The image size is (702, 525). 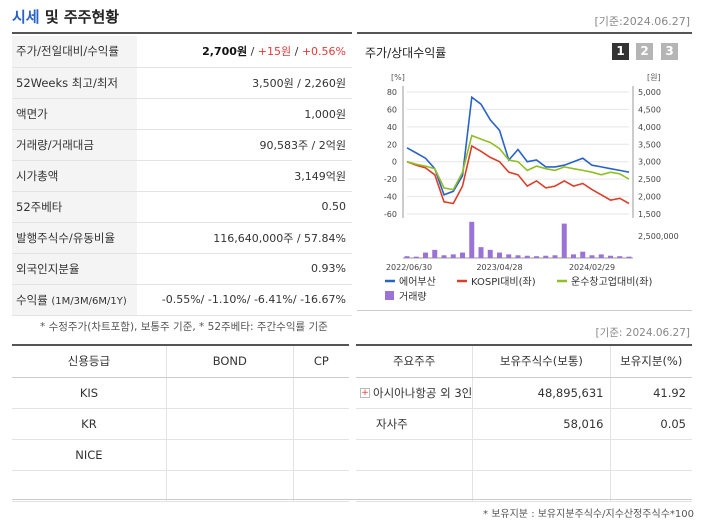 What do you see at coordinates (89, 424) in the screenshot?
I see `agency-name: KR` at bounding box center [89, 424].